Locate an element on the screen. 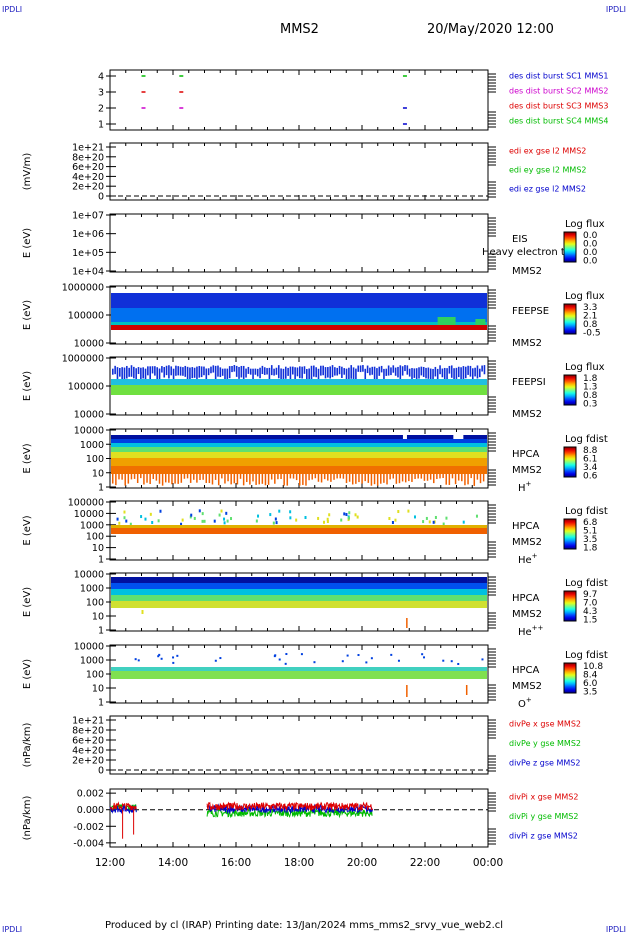 The height and width of the screenshot is (934, 630). feepsi-spectrogram is located at coordinates (299, 380).